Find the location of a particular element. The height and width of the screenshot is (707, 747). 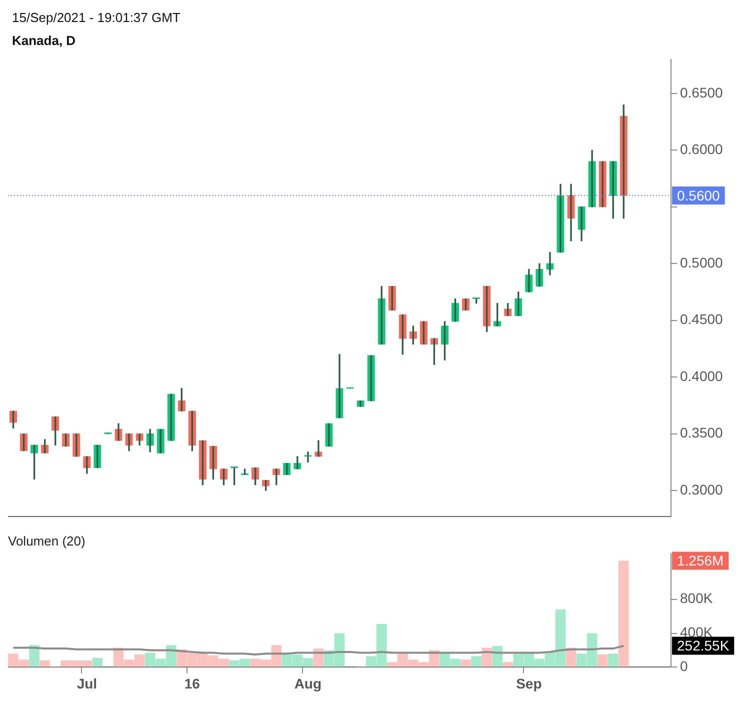

y-tick-label: 0.4000 is located at coordinates (702, 376).